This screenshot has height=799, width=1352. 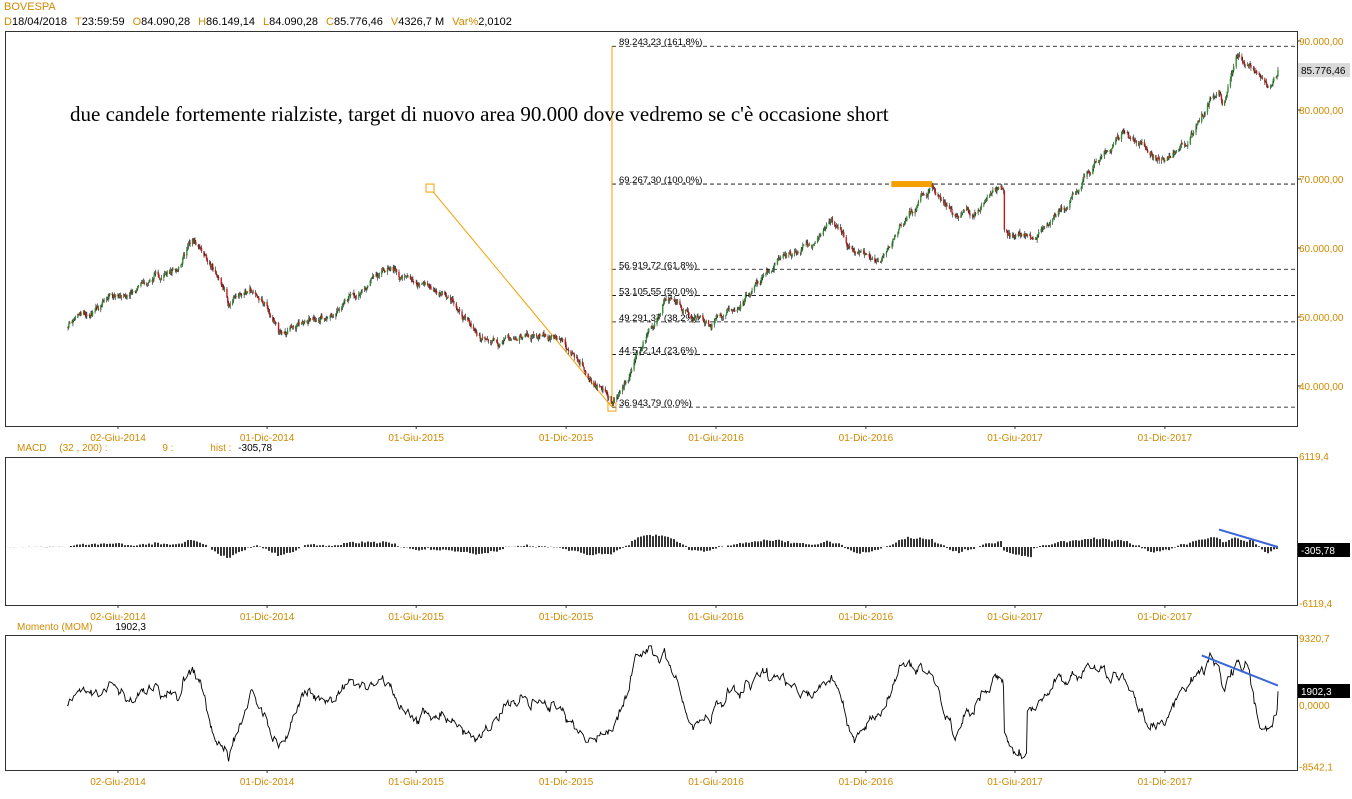 I want to click on fib-anchor-line, so click(x=521, y=297).